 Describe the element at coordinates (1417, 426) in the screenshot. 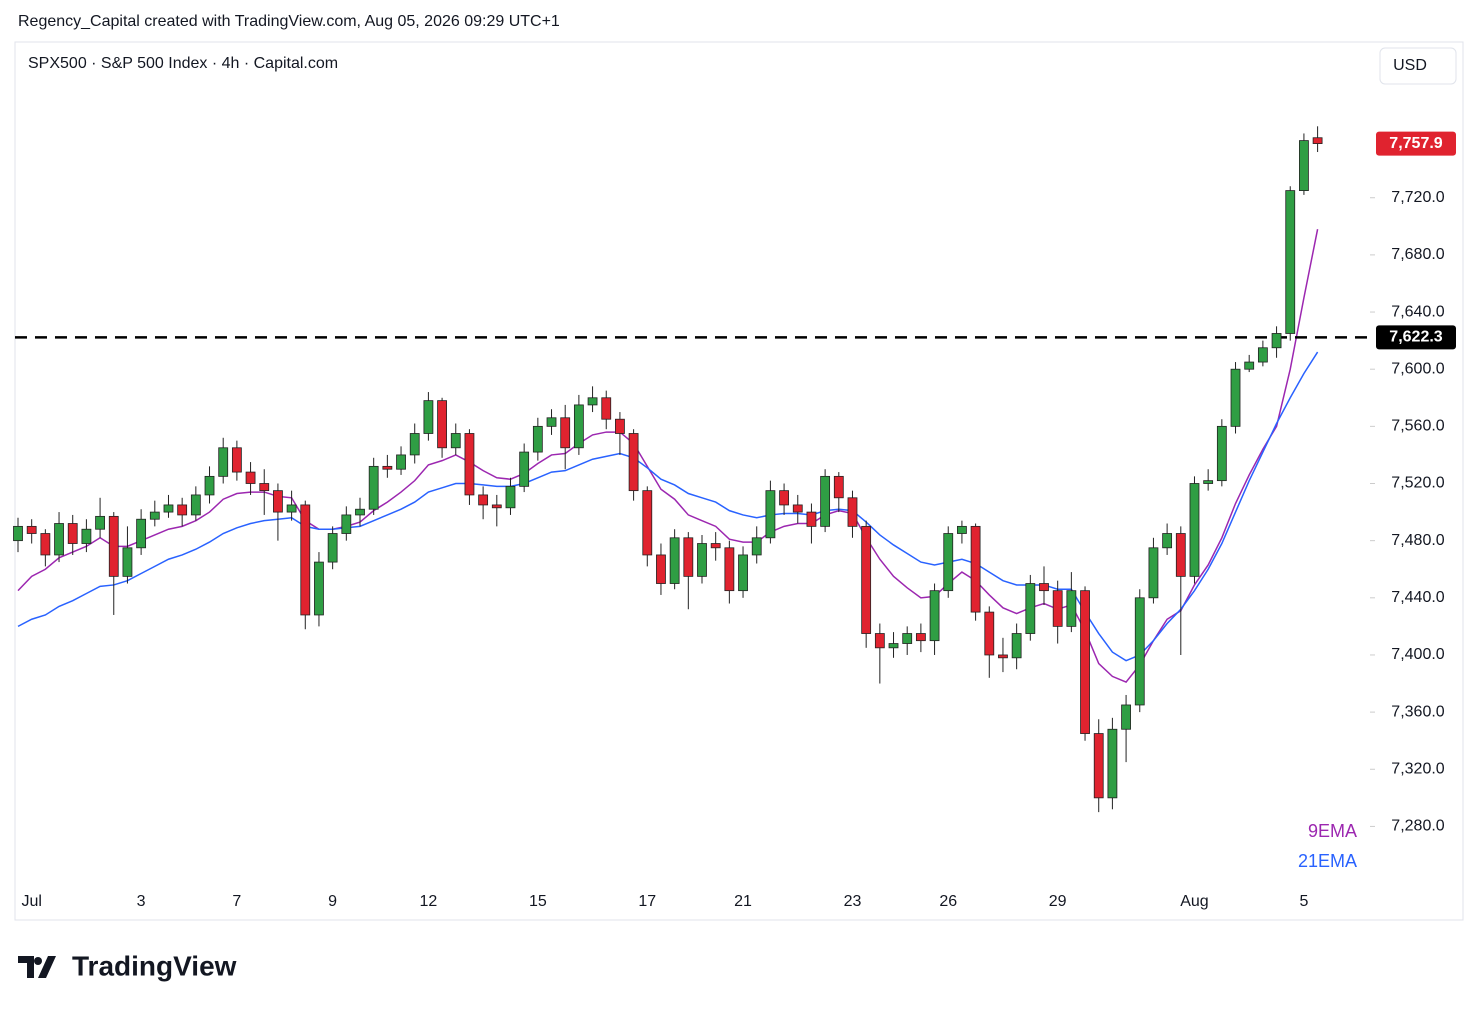

I see `y-tick-label: 7,560.0` at that location.